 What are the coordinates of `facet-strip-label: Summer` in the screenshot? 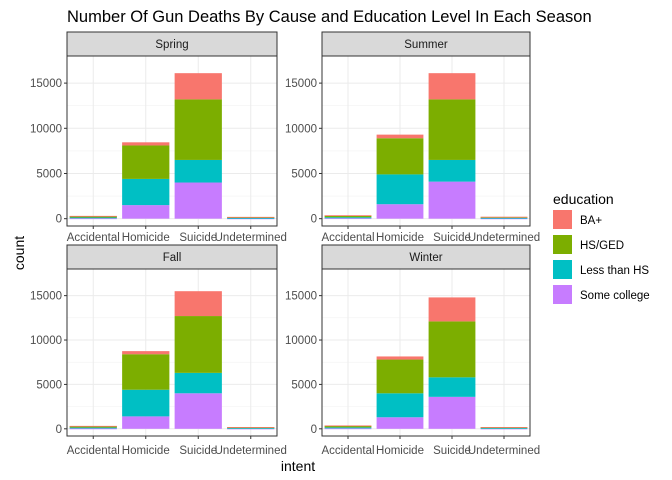 It's located at (426, 45).